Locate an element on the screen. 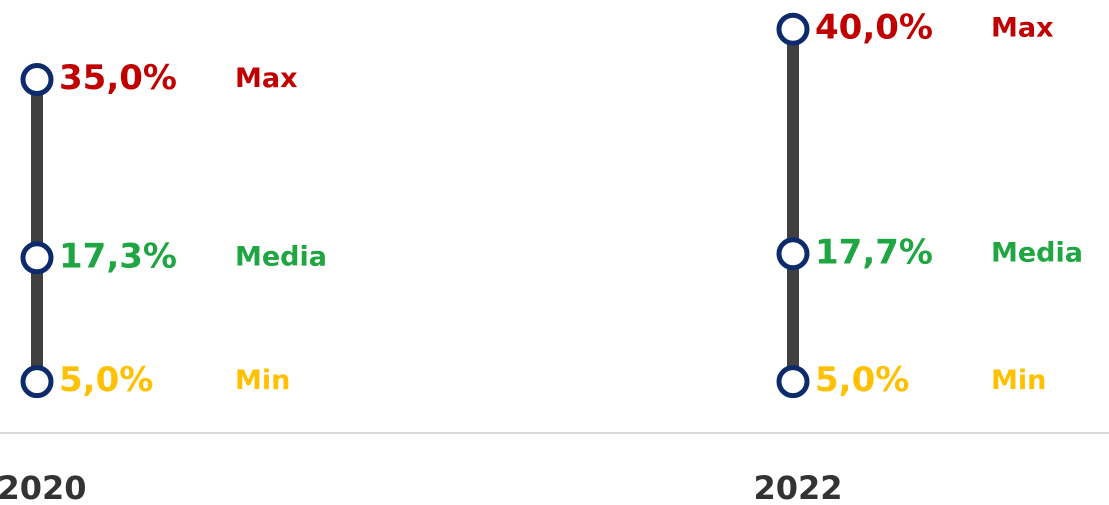  value-label: 40,0% is located at coordinates (874, 28).